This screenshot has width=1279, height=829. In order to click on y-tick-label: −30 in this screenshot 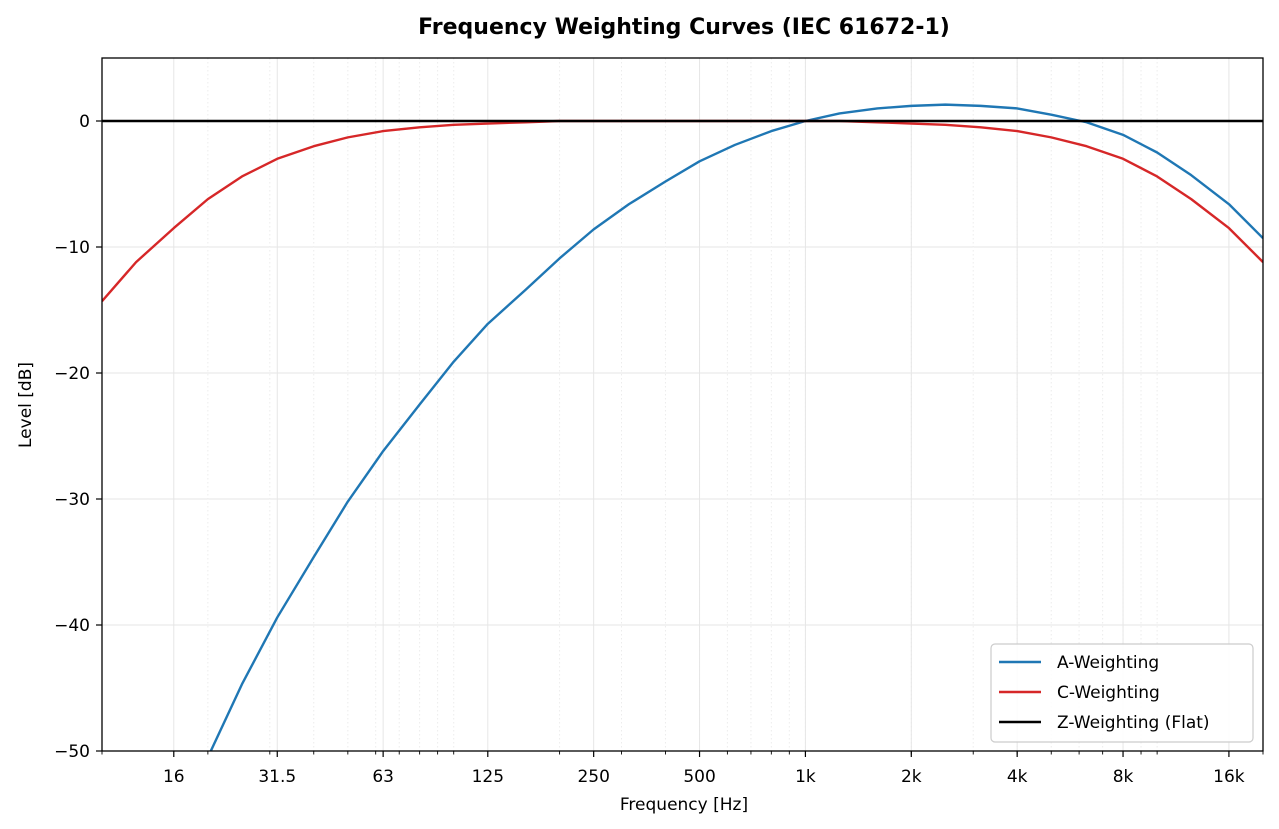, I will do `click(72, 500)`.